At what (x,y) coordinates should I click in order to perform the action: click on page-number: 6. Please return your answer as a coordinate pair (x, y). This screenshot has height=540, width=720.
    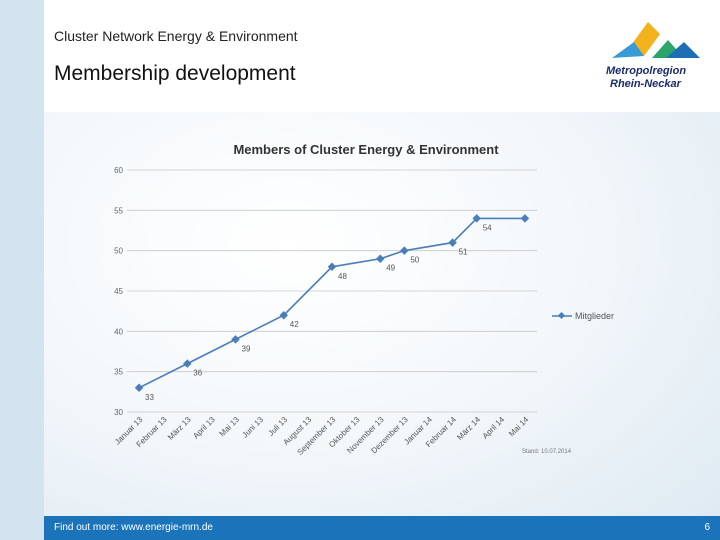
    Looking at the image, I should click on (707, 527).